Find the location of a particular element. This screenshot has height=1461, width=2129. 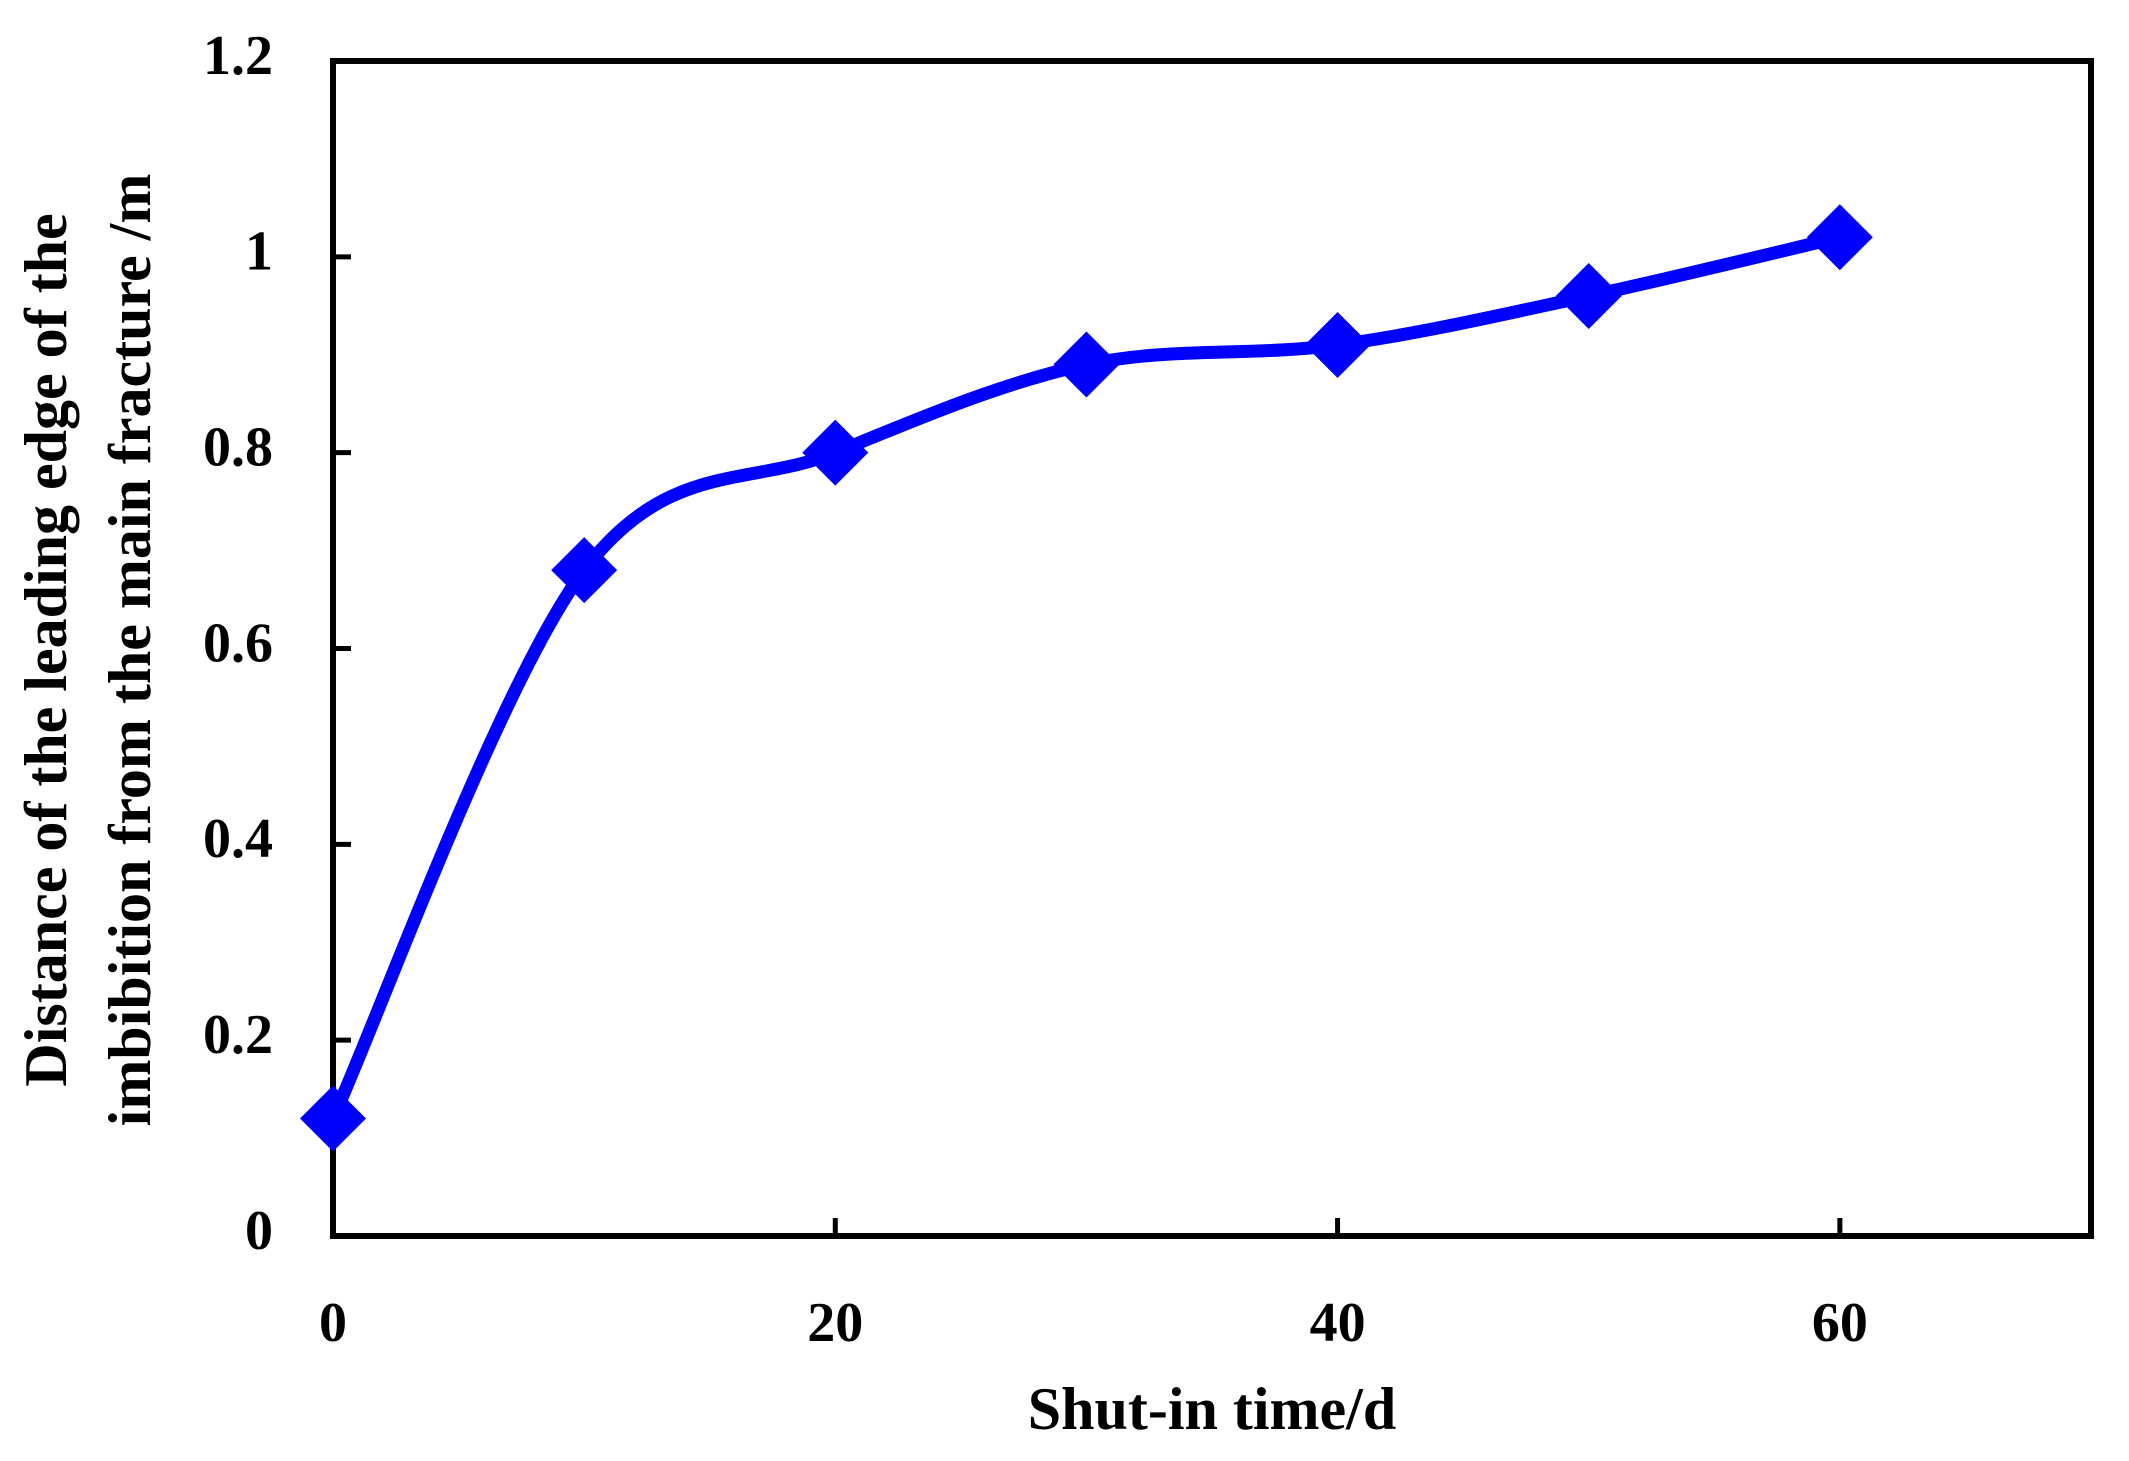

y-tick-label: 0 is located at coordinates (259, 1231).